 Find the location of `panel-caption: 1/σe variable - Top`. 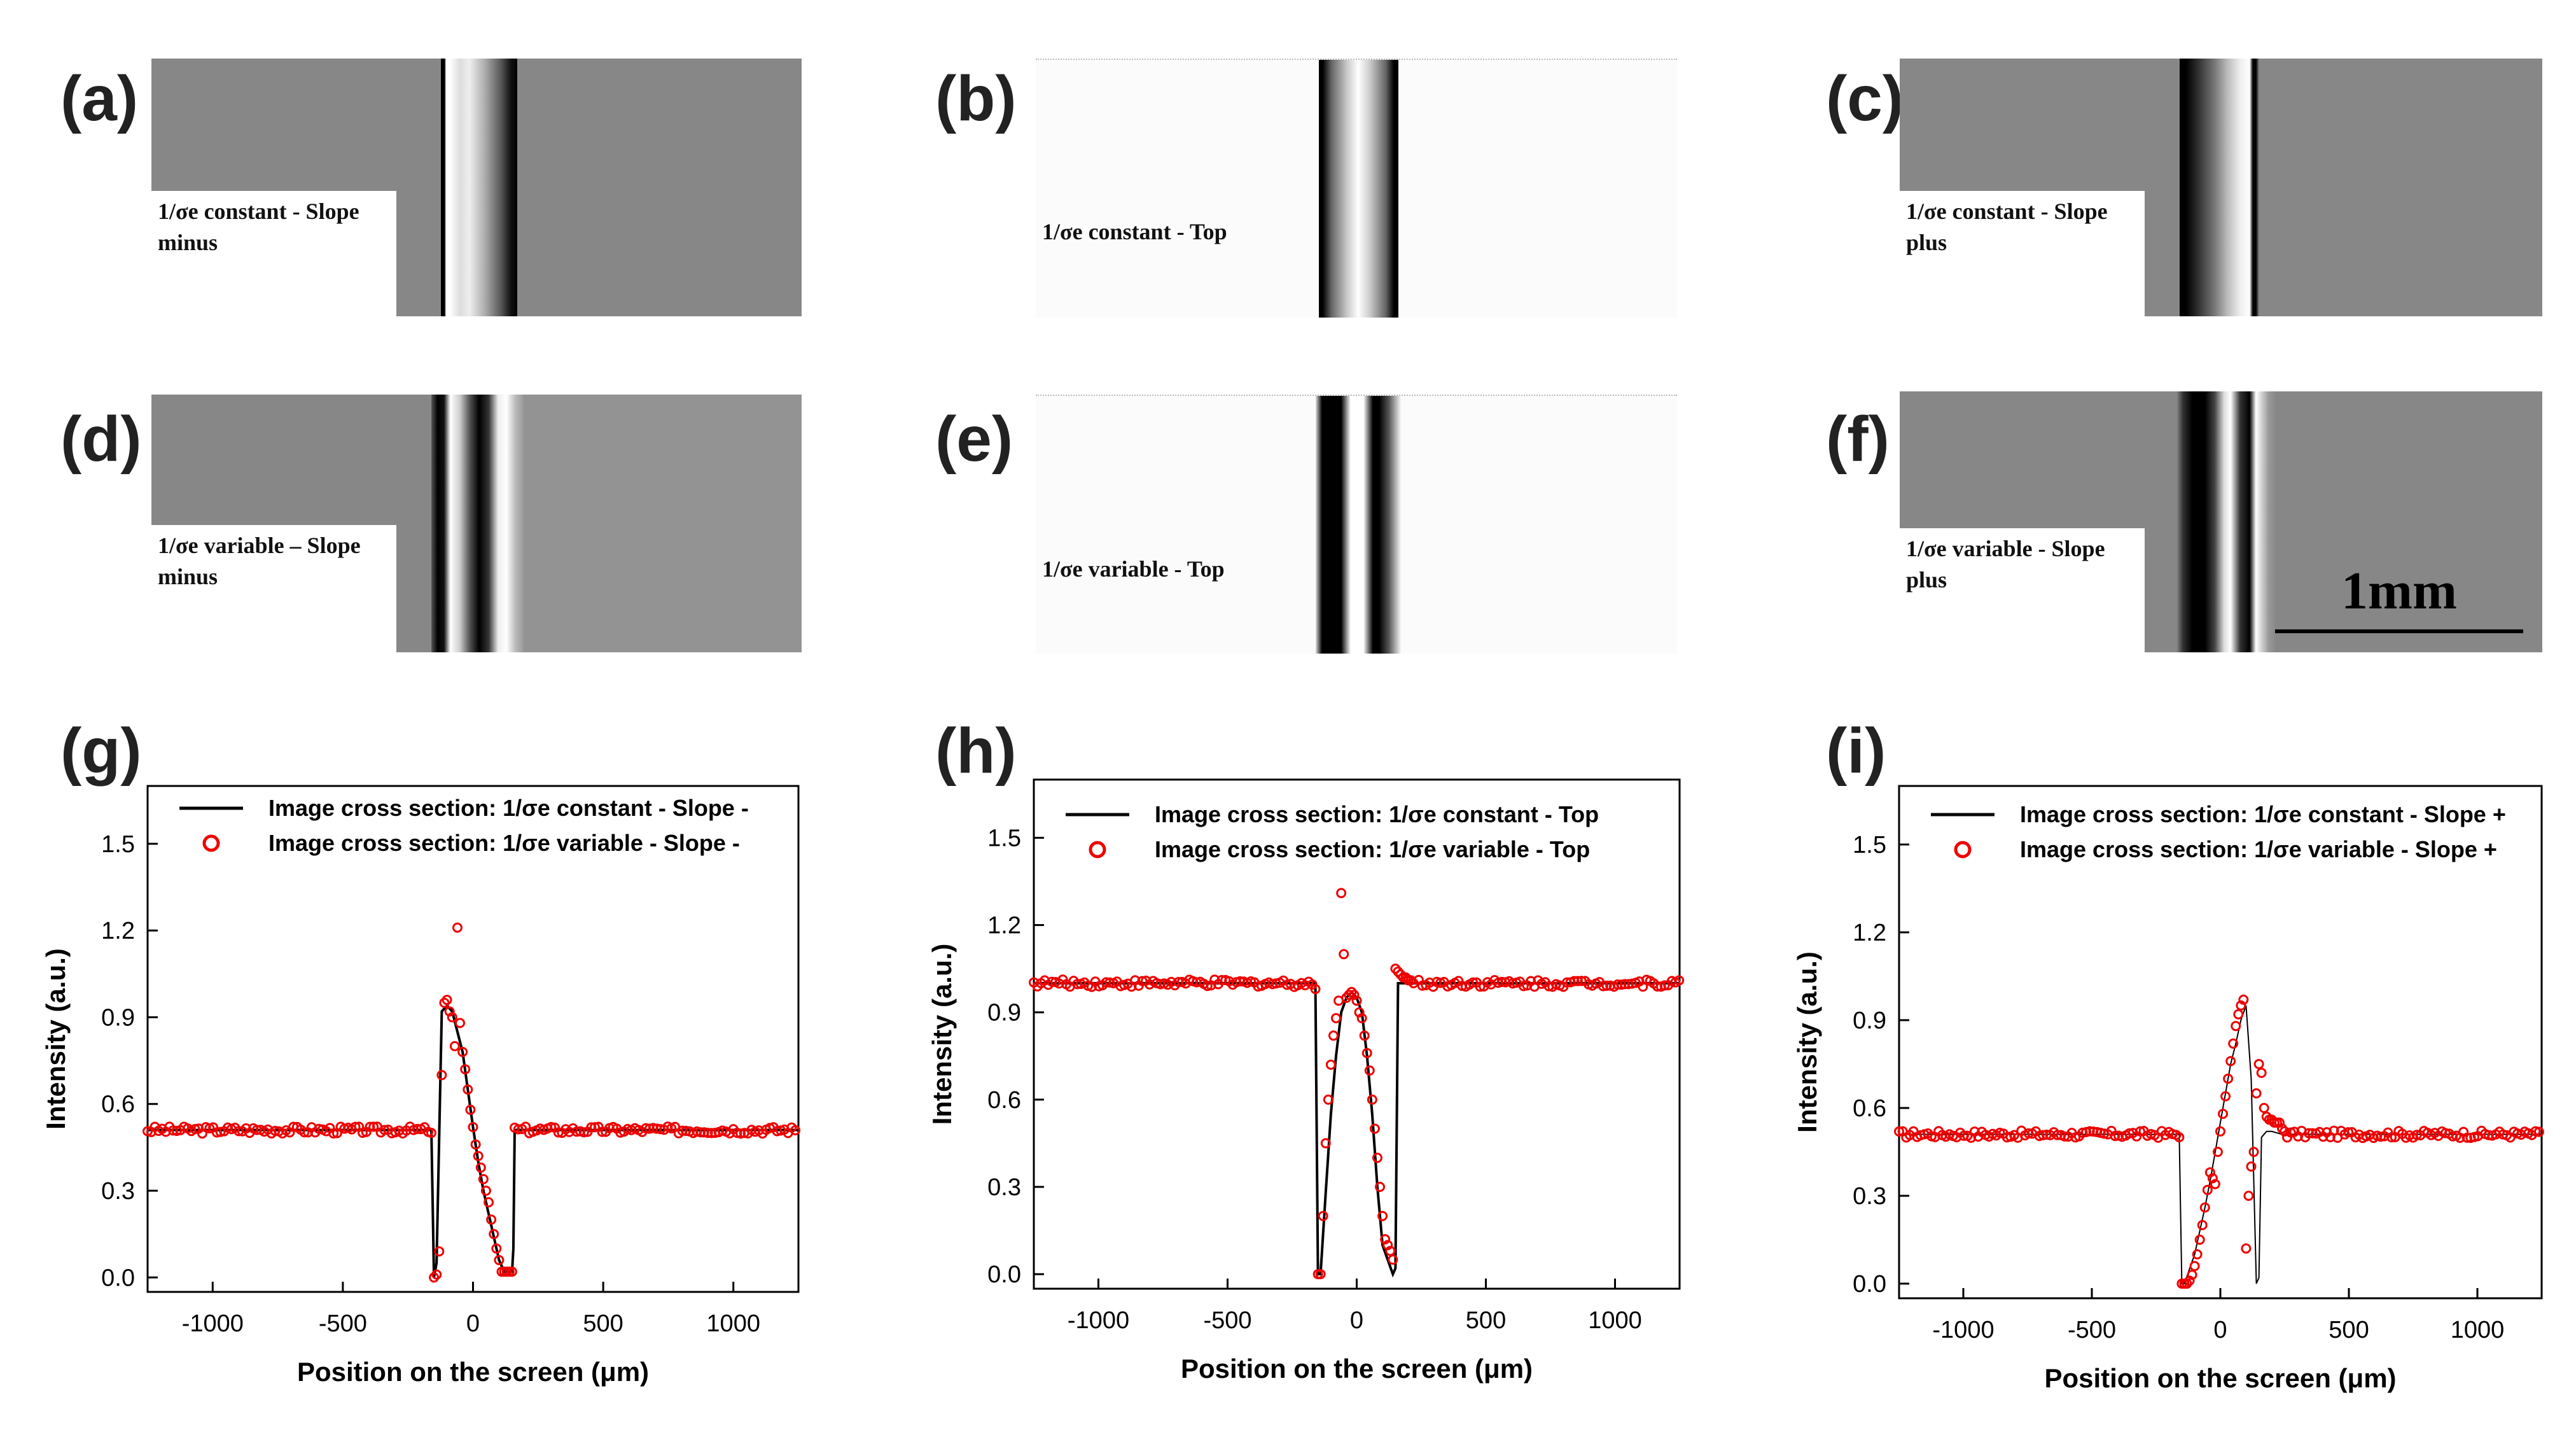

panel-caption: 1/σe variable - Top is located at coordinates (1133, 601).